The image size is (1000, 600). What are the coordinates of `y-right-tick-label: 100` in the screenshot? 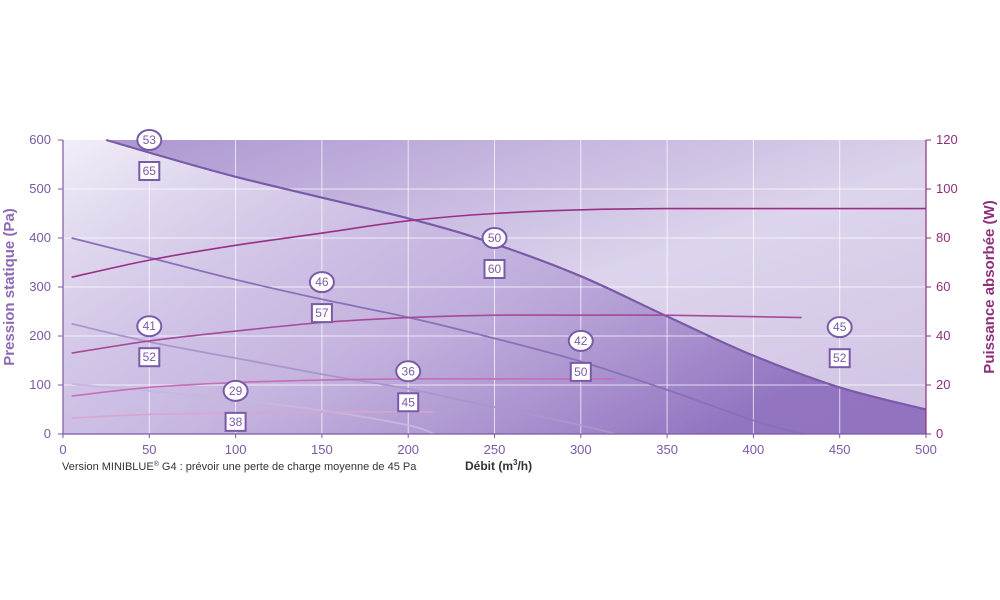 It's located at (947, 188).